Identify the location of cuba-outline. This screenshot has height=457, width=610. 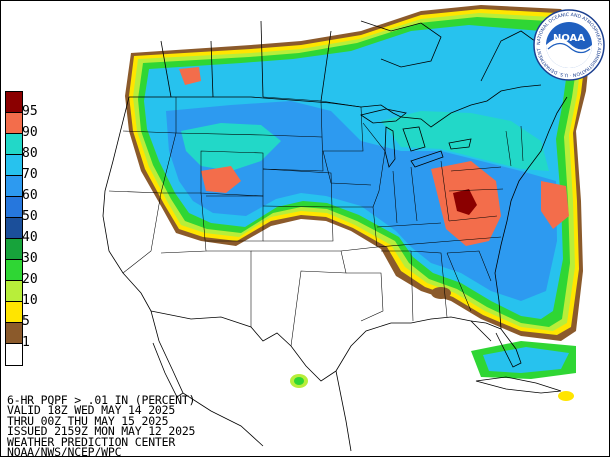
(518, 385).